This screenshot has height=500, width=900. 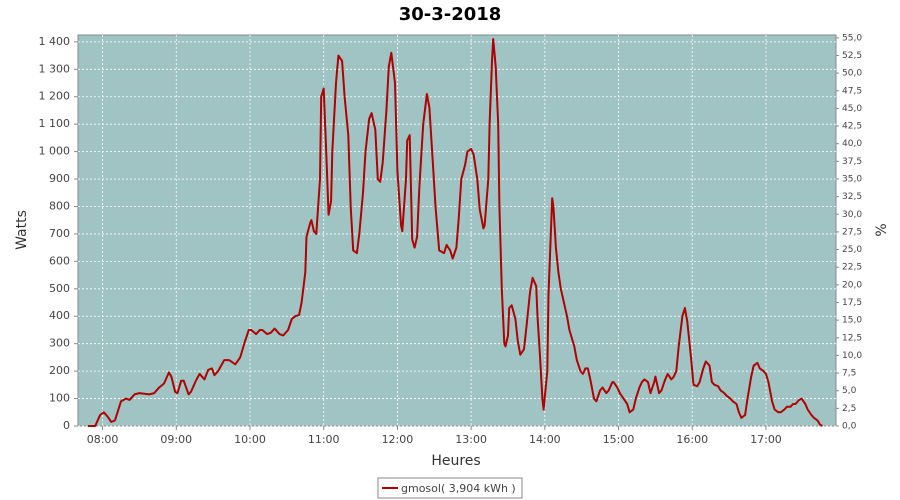 I want to click on y2-axis-label: %, so click(x=882, y=229).